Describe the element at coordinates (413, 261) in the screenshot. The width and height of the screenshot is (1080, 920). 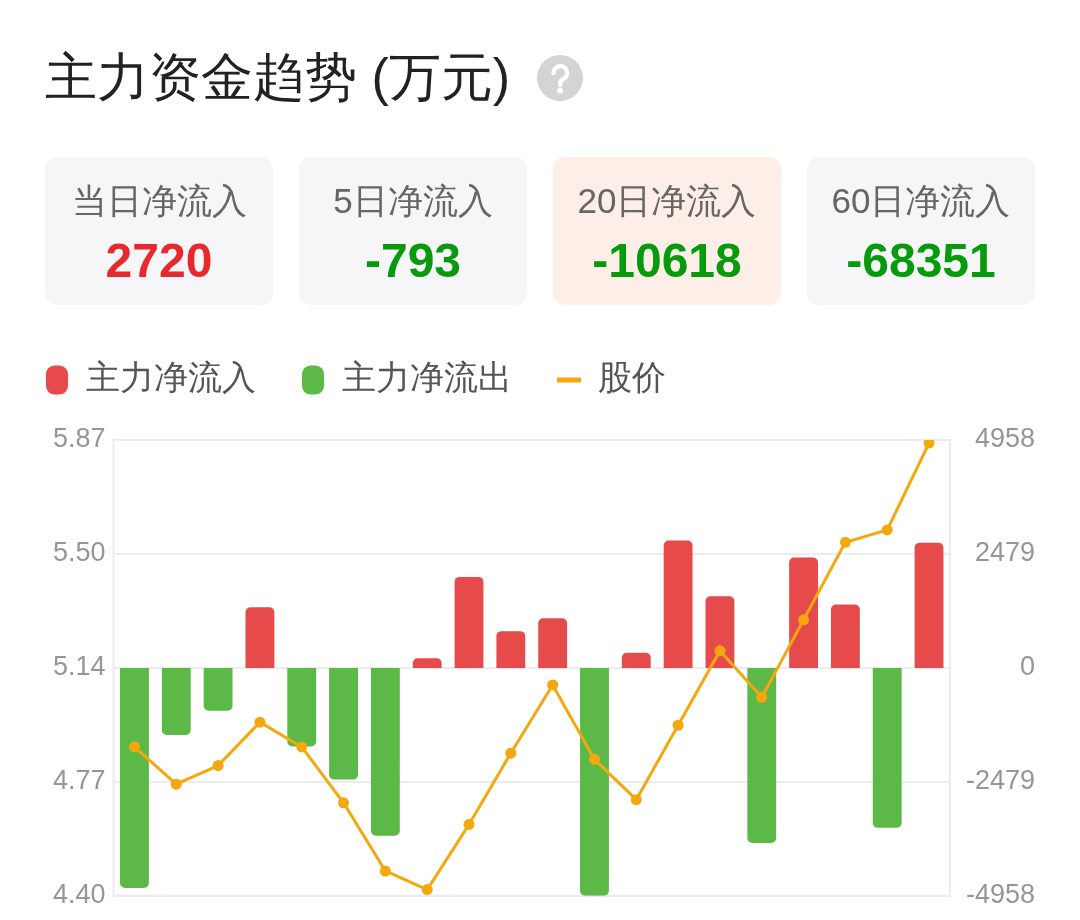
I see `data-label: -793` at that location.